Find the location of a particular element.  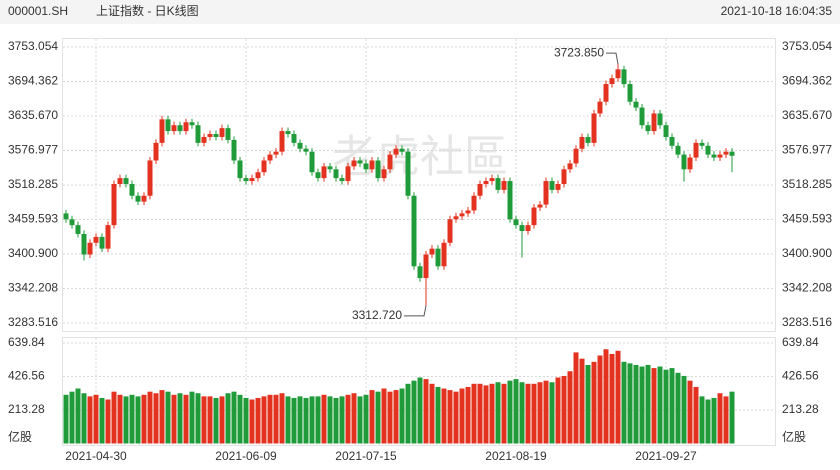

y-tick-label-right: 3753.054 is located at coordinates (807, 46).